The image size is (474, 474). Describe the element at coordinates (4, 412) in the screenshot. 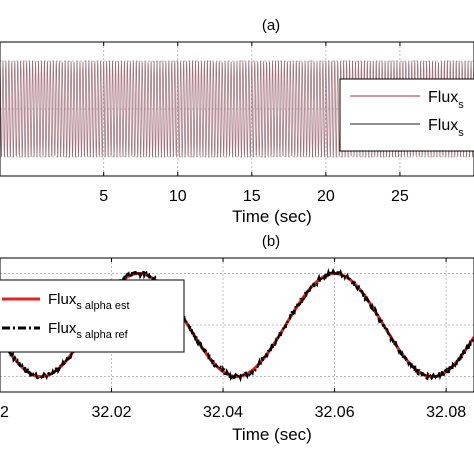

I see `x-tick-label: 32` at that location.